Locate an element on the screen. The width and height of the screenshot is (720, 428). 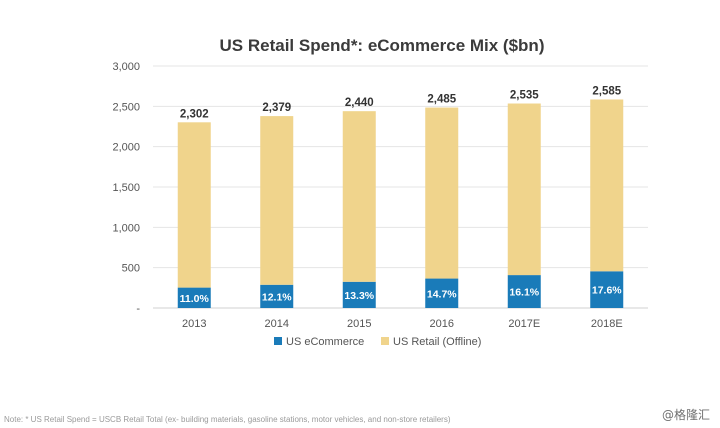
y-tick-label: 1,000 is located at coordinates (126, 228).